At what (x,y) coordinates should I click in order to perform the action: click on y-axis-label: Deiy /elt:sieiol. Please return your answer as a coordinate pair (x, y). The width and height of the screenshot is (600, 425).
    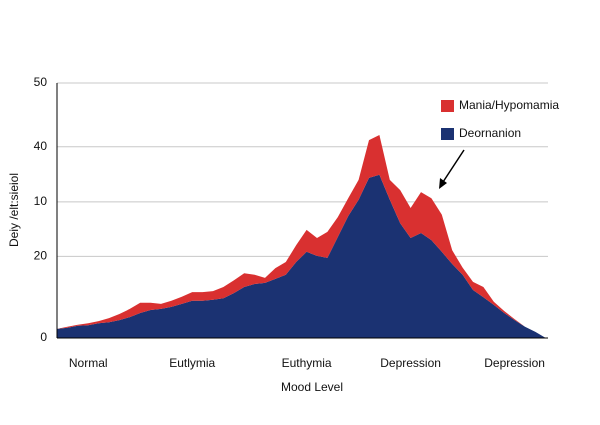
    Looking at the image, I should click on (14, 210).